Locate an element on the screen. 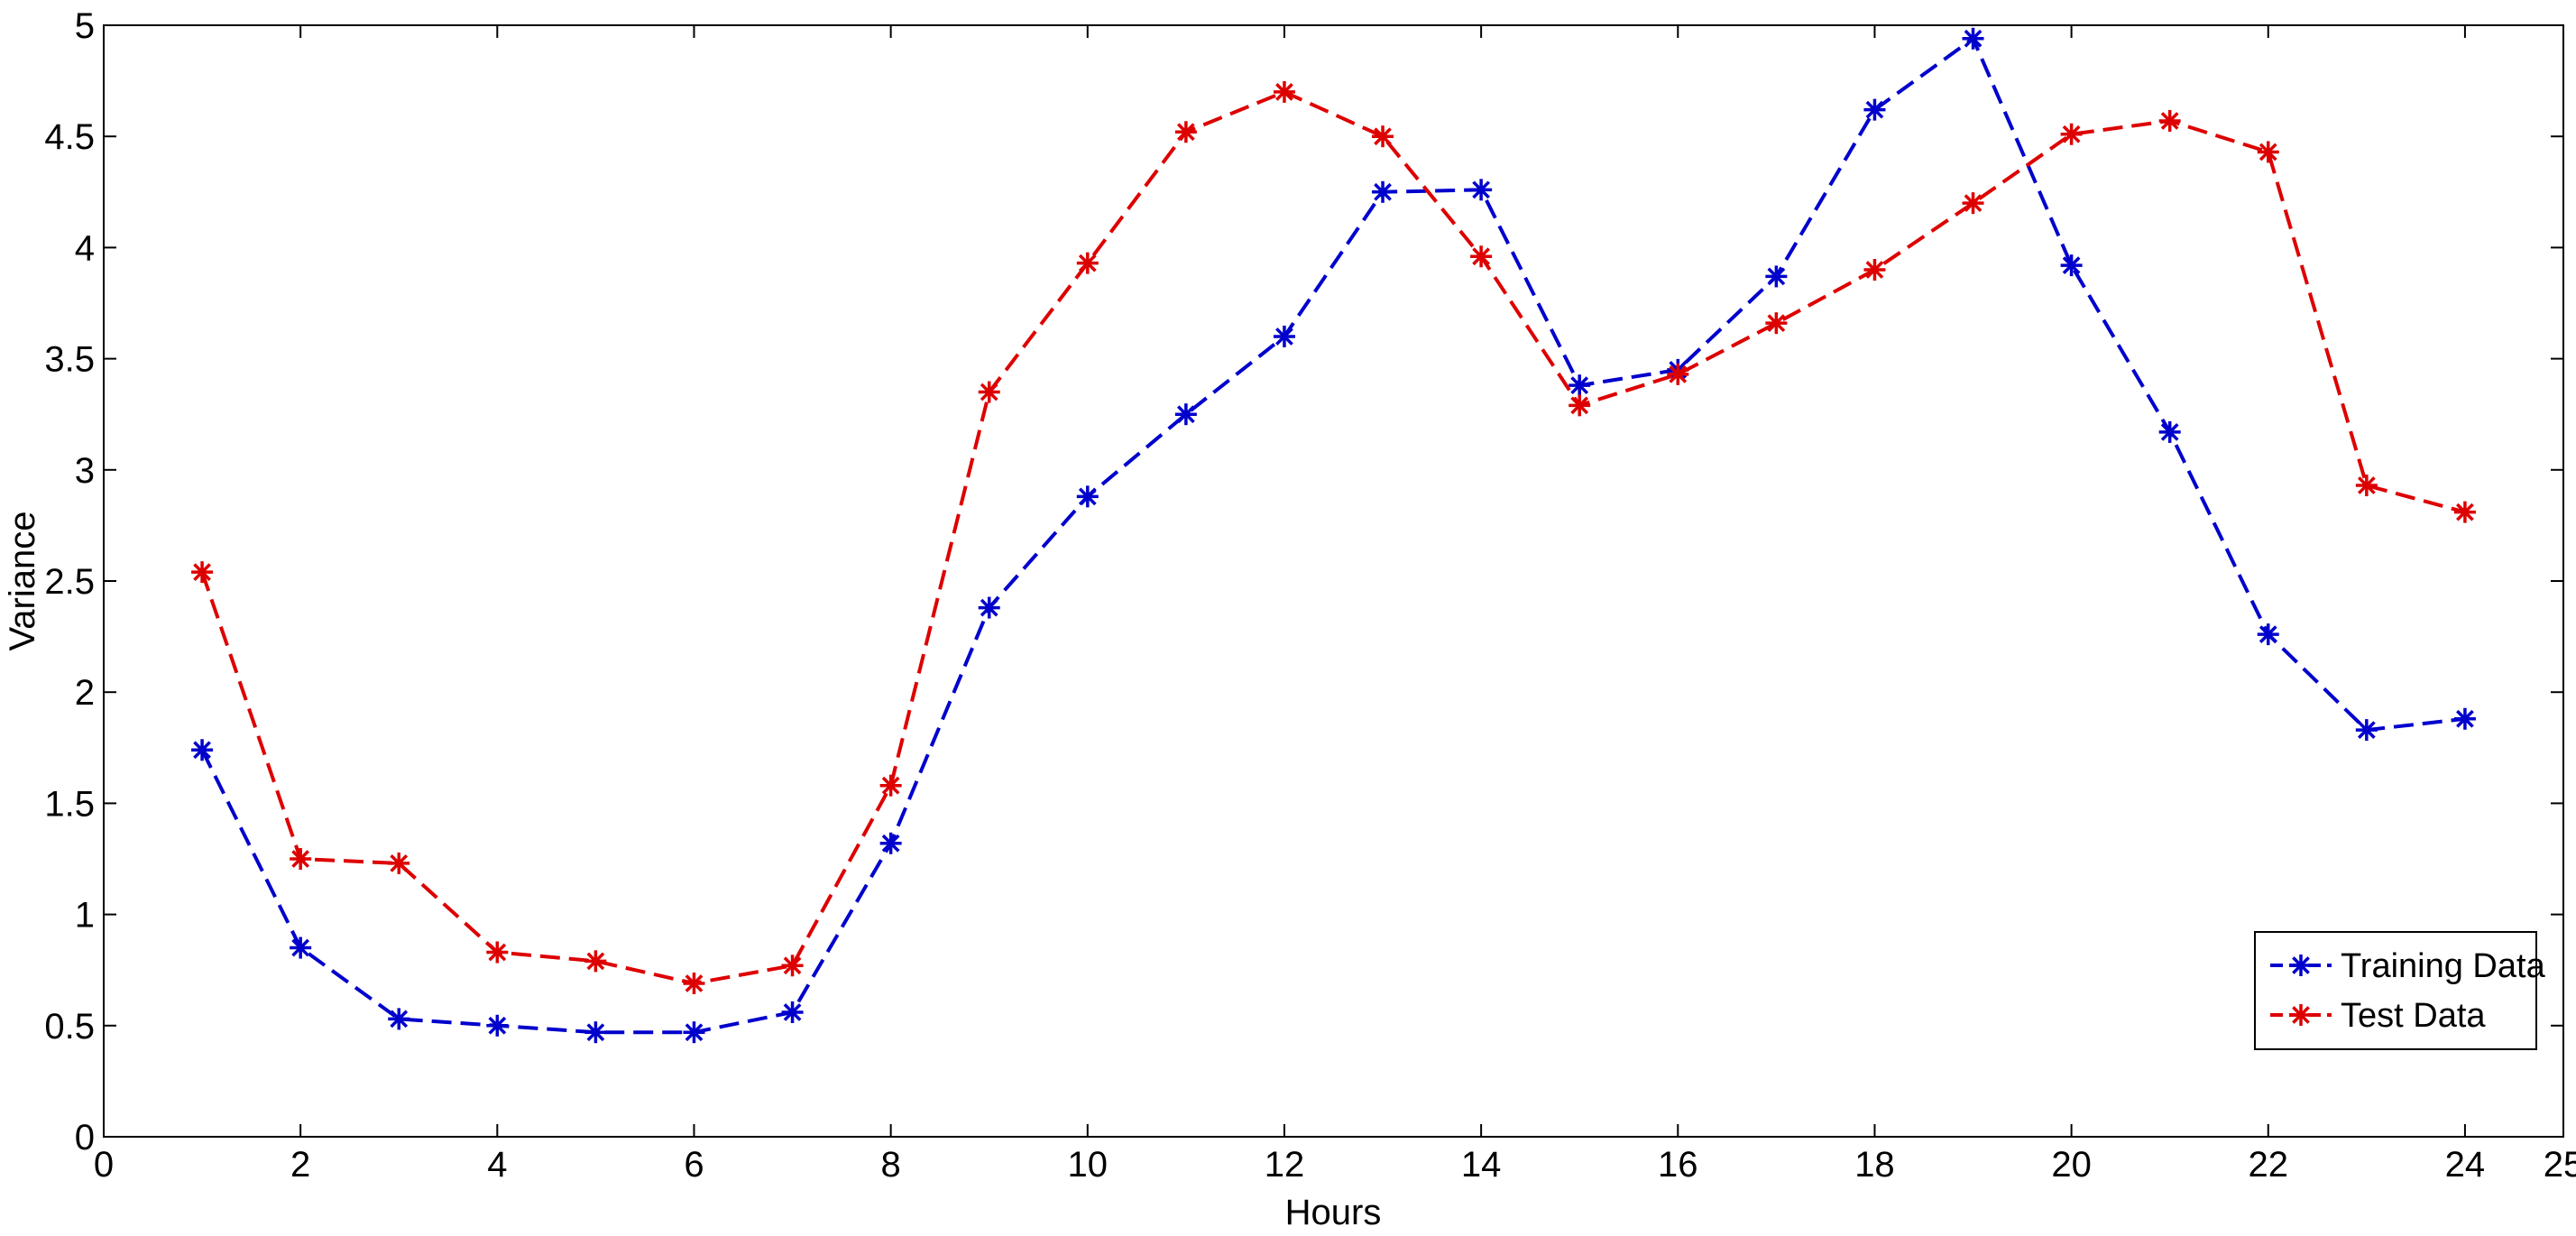 This screenshot has width=2576, height=1236. legend-label-test: Test Data is located at coordinates (2413, 1016).